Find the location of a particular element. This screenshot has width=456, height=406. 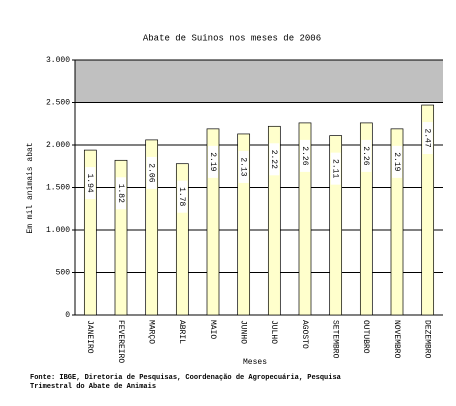

value-label: 2.47 is located at coordinates (427, 137).